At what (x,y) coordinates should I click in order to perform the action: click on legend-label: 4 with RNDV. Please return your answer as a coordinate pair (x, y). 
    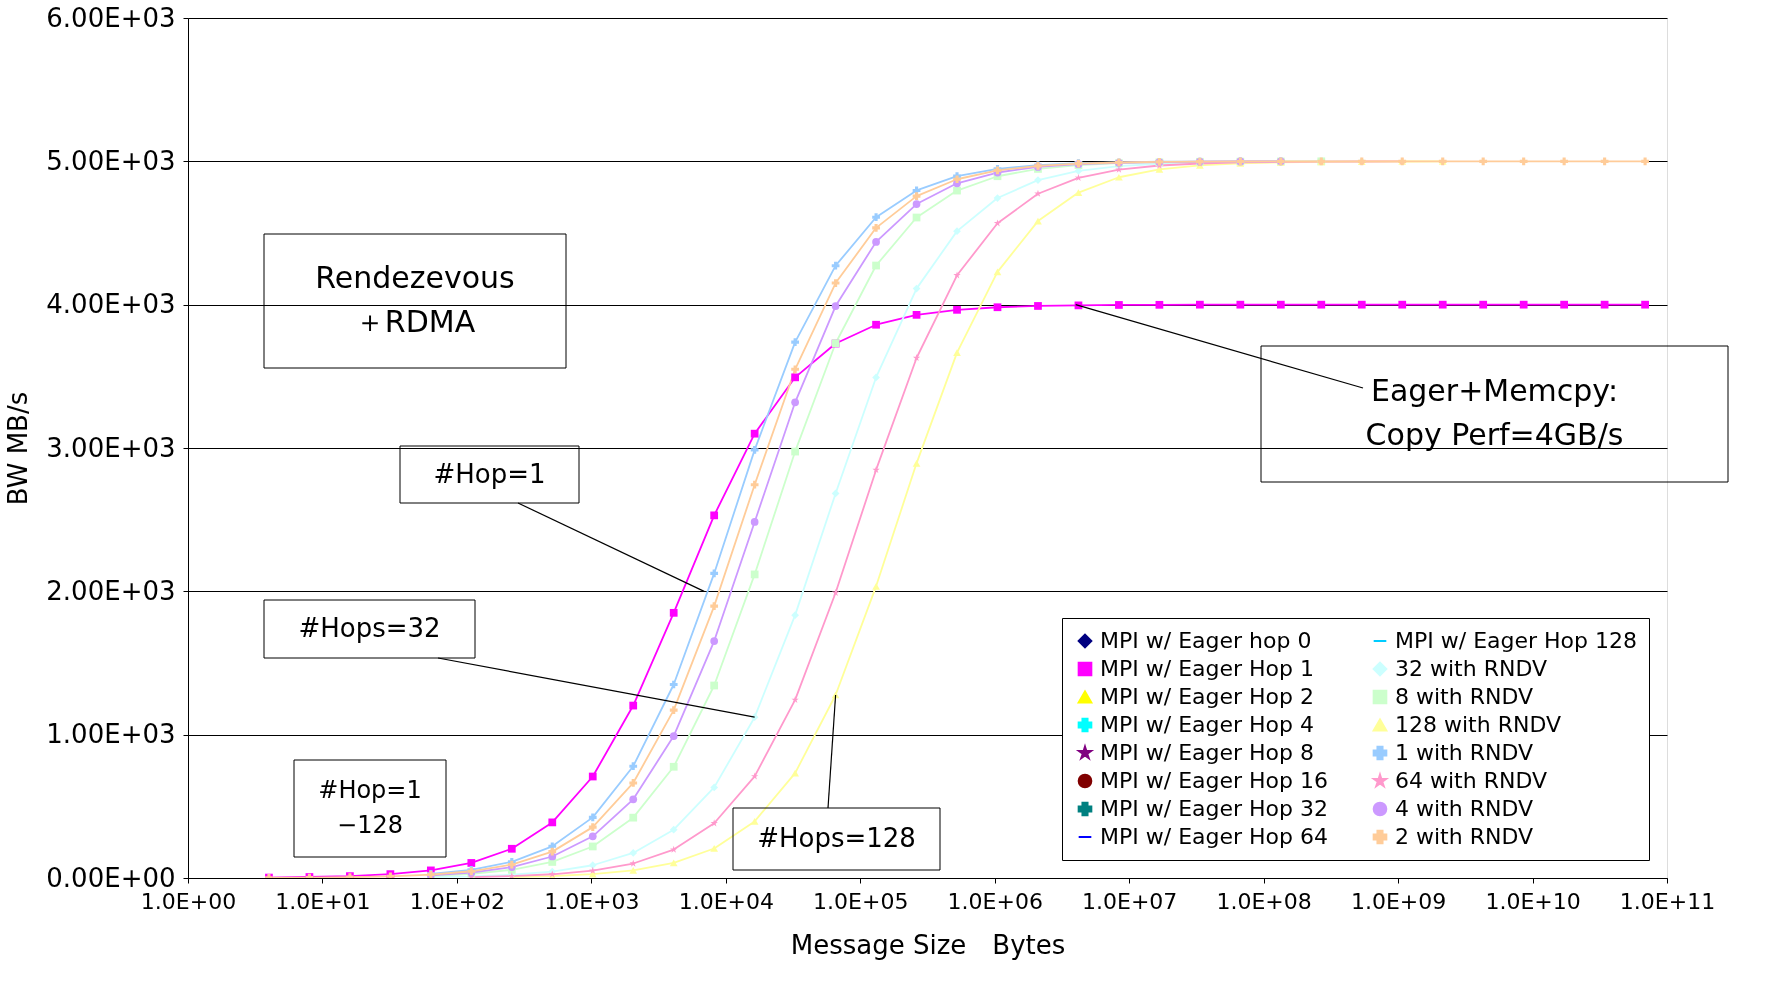
    Looking at the image, I should click on (1464, 808).